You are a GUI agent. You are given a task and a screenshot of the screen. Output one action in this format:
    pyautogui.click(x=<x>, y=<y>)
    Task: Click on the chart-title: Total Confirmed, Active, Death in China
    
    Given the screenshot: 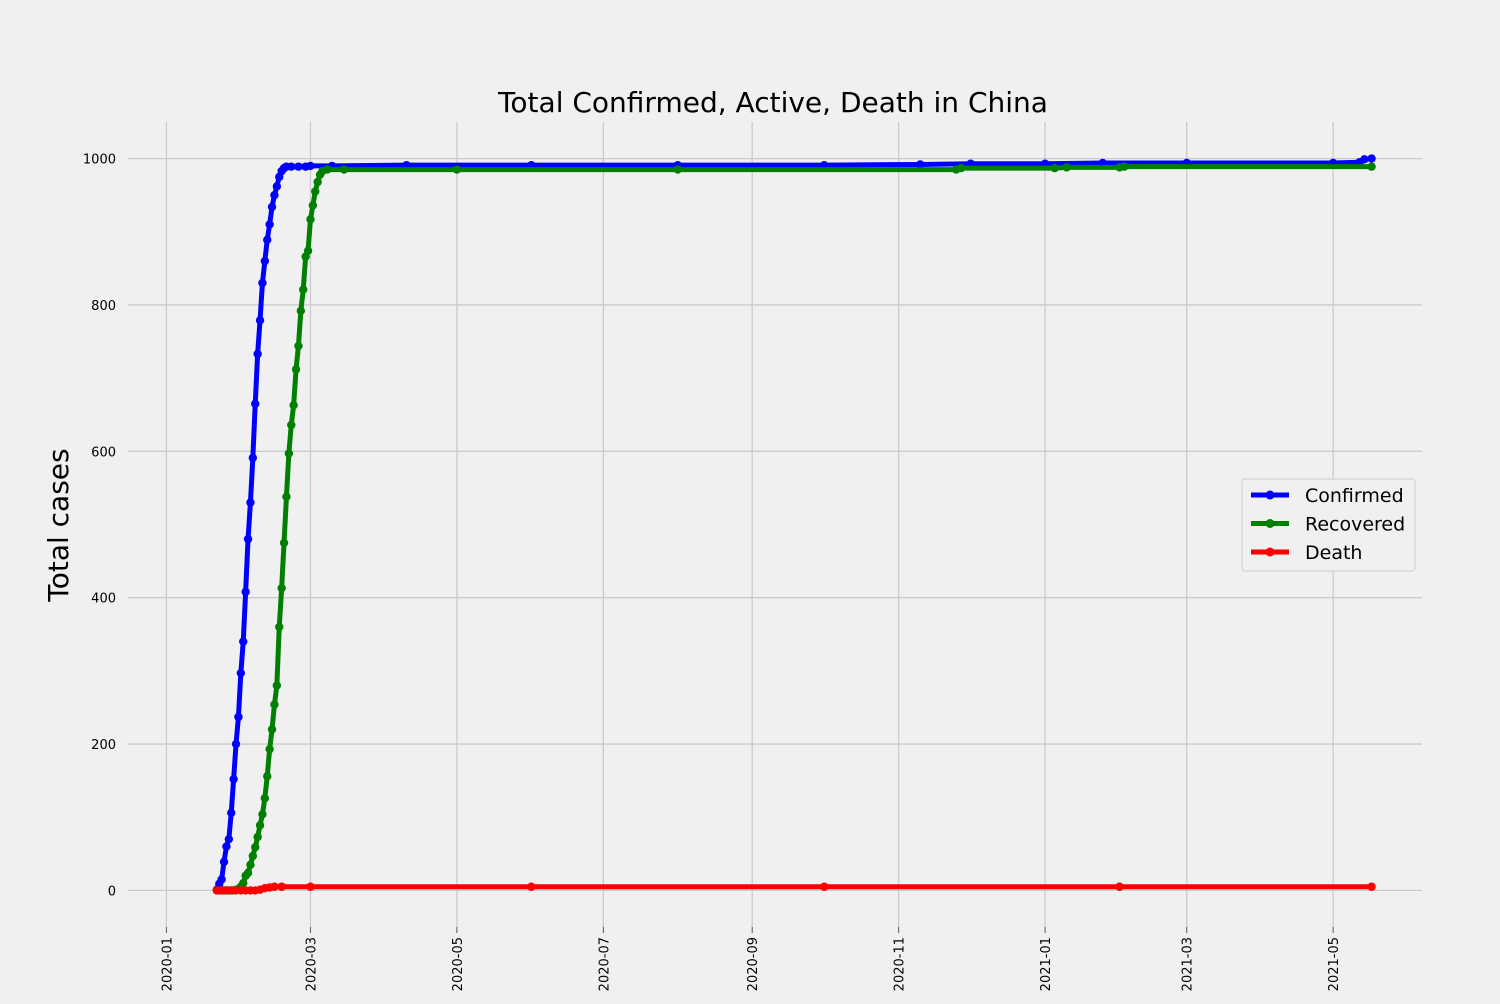 What is the action you would take?
    pyautogui.click(x=772, y=102)
    